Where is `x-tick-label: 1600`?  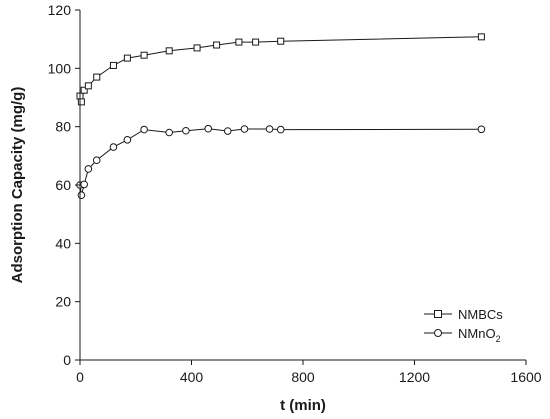 x-tick-label: 1600 is located at coordinates (525, 377).